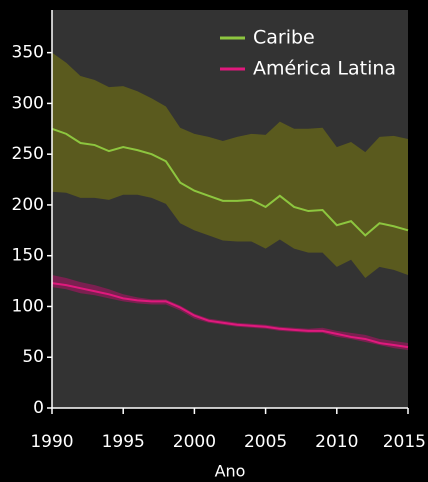 The width and height of the screenshot is (428, 482). Describe the element at coordinates (51, 442) in the screenshot. I see `x-tick-label: 1990` at that location.